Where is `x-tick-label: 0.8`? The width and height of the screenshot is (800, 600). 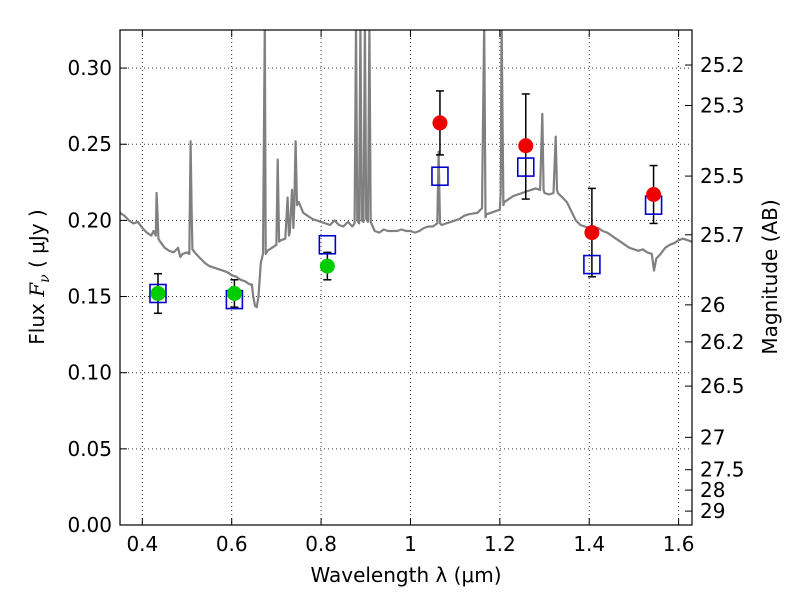
x-tick-label: 0.8 is located at coordinates (321, 544).